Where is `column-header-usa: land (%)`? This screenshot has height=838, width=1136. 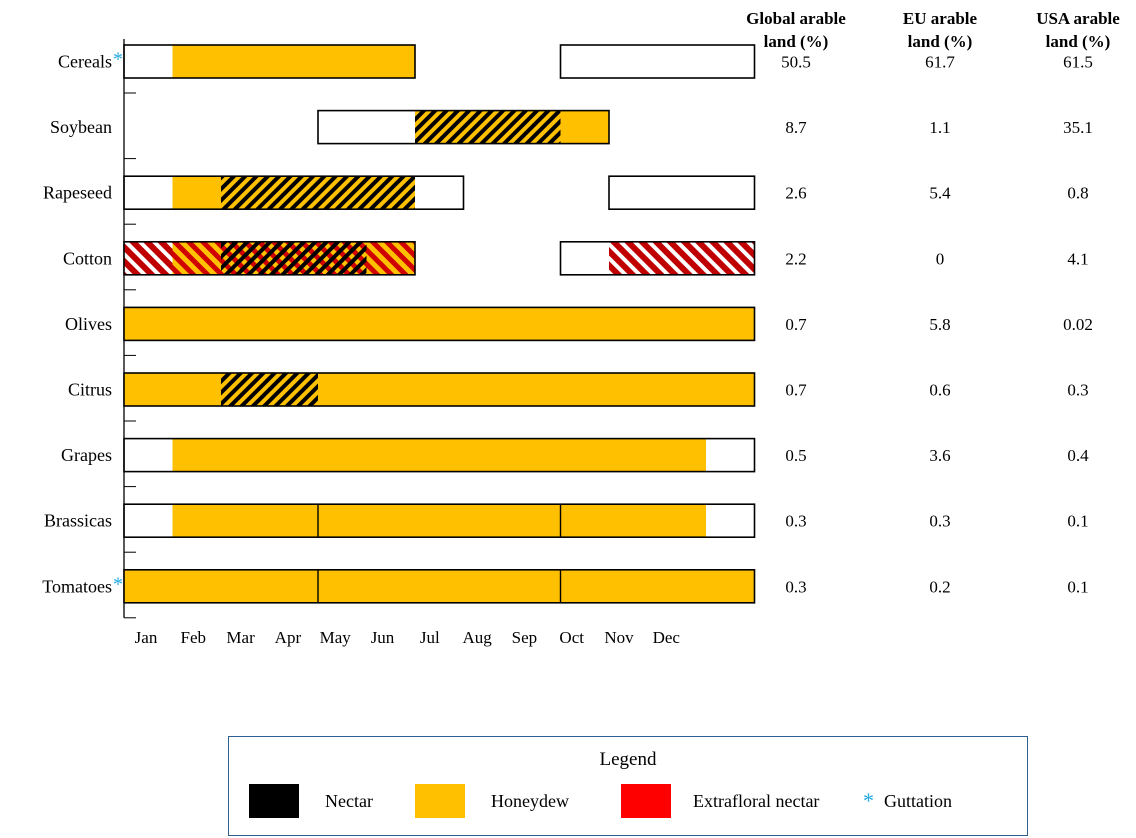
column-header-usa: land (%) is located at coordinates (1078, 41).